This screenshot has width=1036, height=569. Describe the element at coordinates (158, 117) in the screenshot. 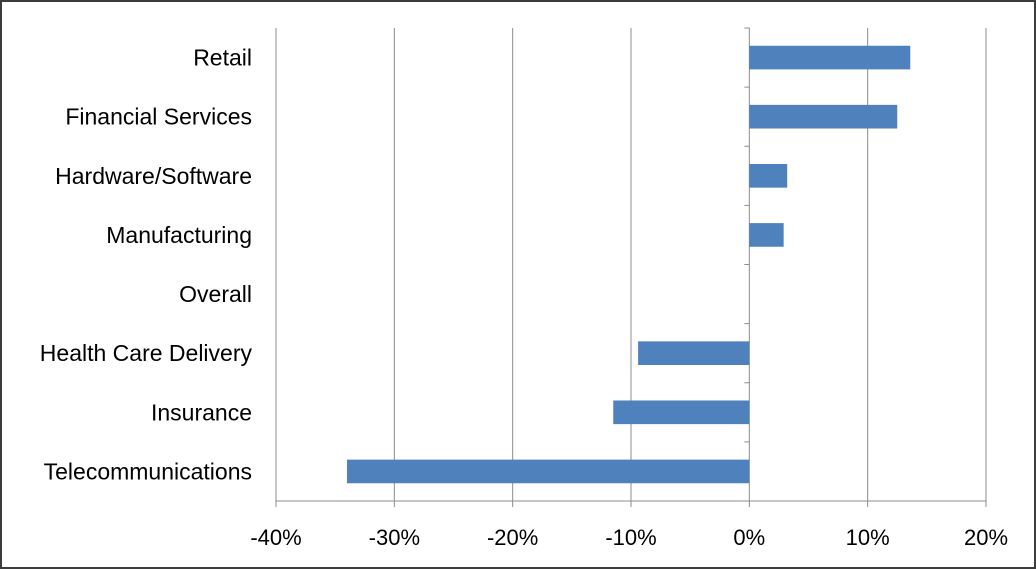

I see `category-label: Financial Services` at that location.